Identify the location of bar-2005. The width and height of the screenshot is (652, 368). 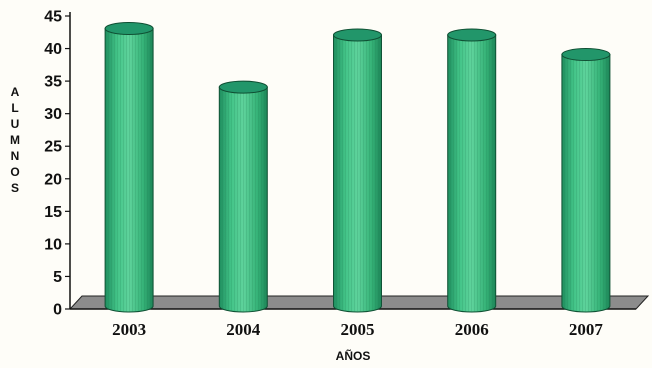
(357, 170).